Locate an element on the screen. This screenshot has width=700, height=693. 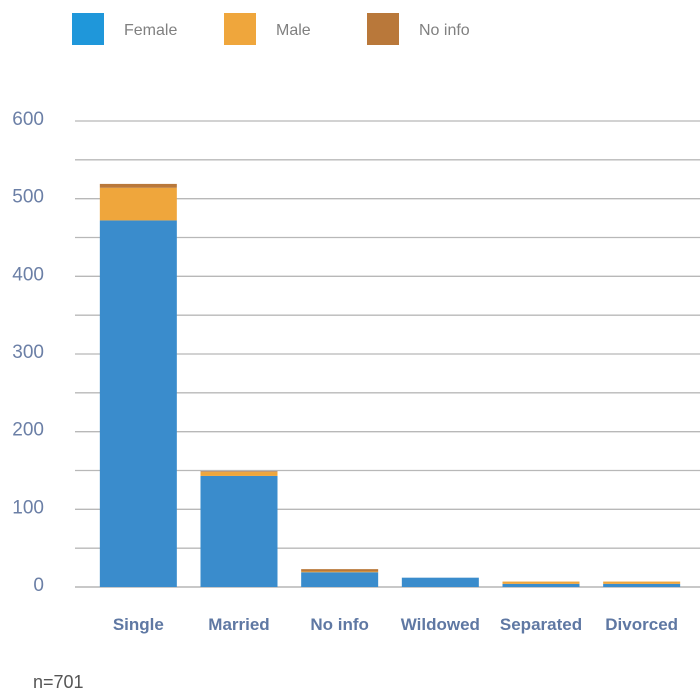
bar-single-male is located at coordinates (138, 204).